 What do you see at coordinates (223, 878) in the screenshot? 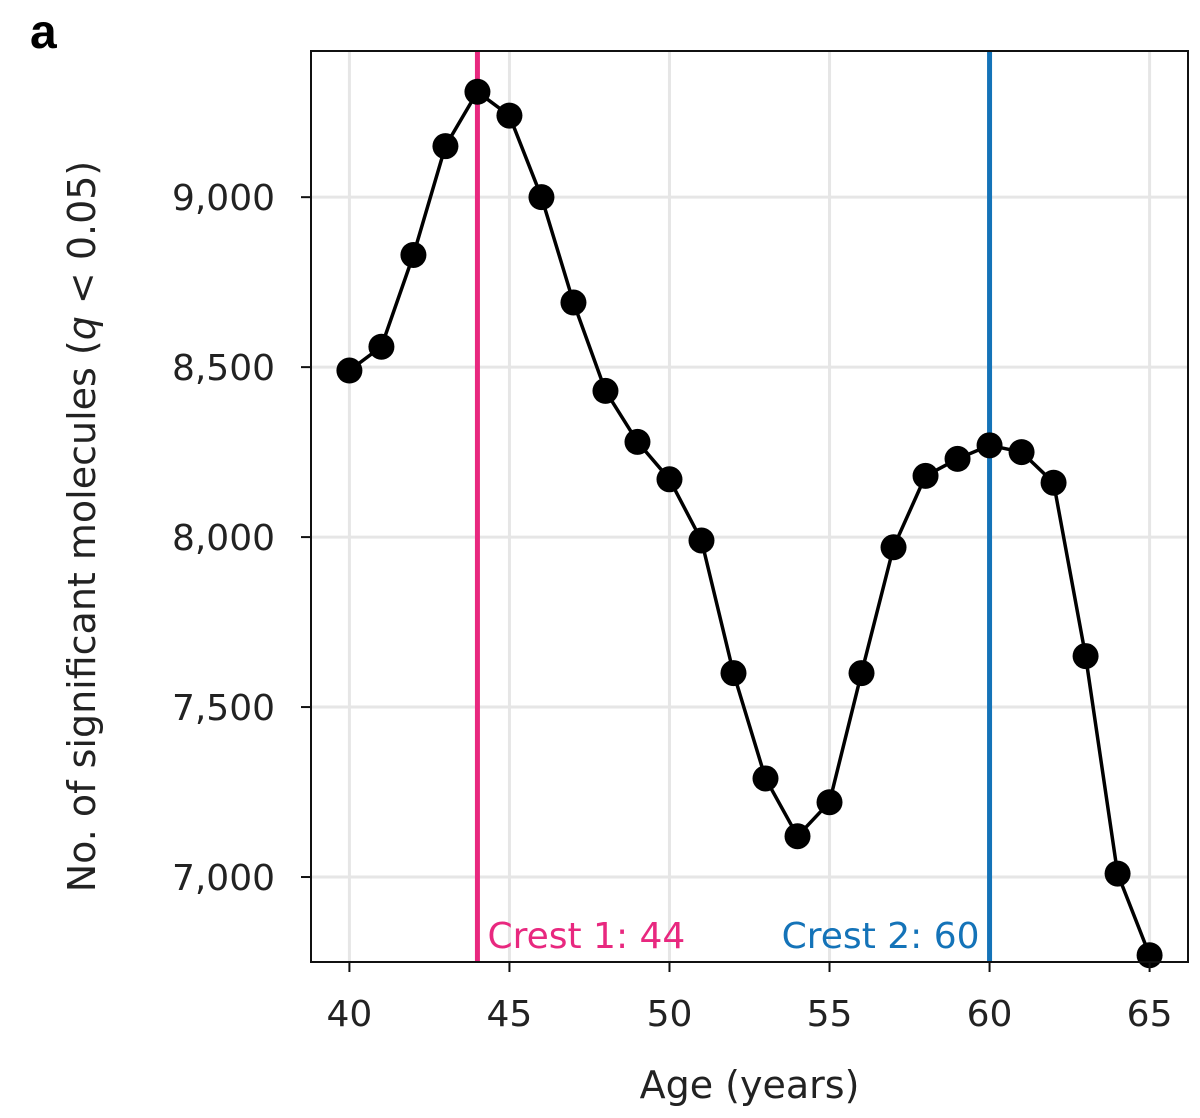
I see `y-tick-label: 7,000` at bounding box center [223, 878].